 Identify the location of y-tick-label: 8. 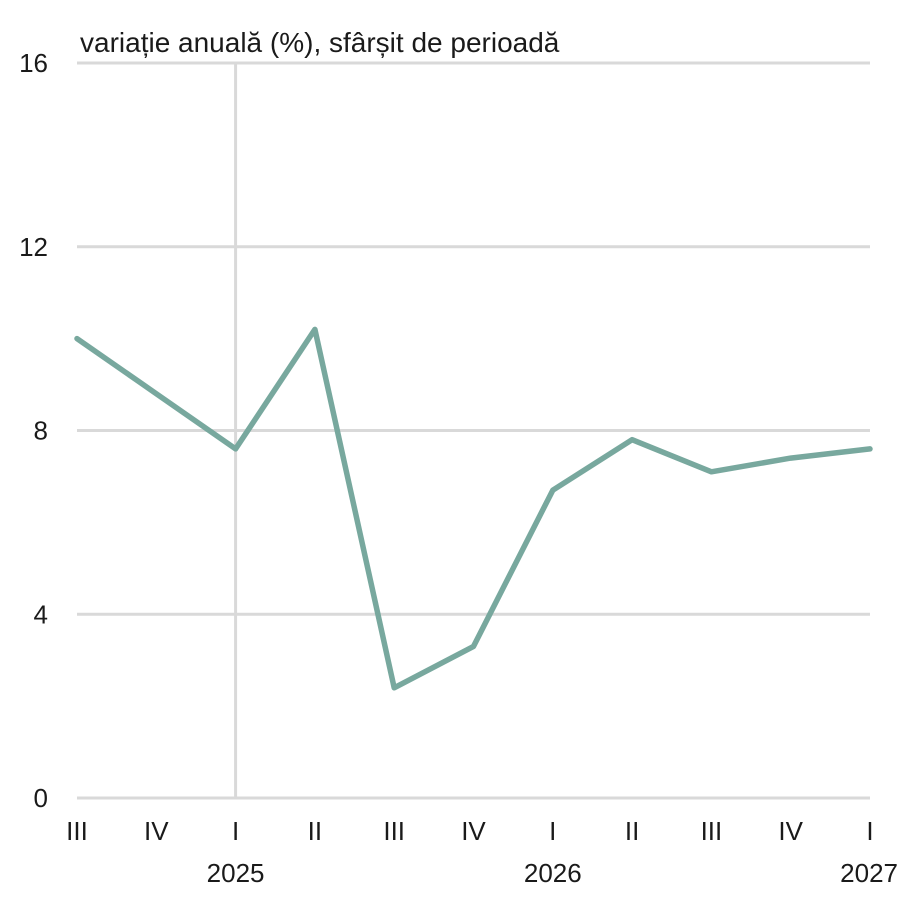
(41, 431).